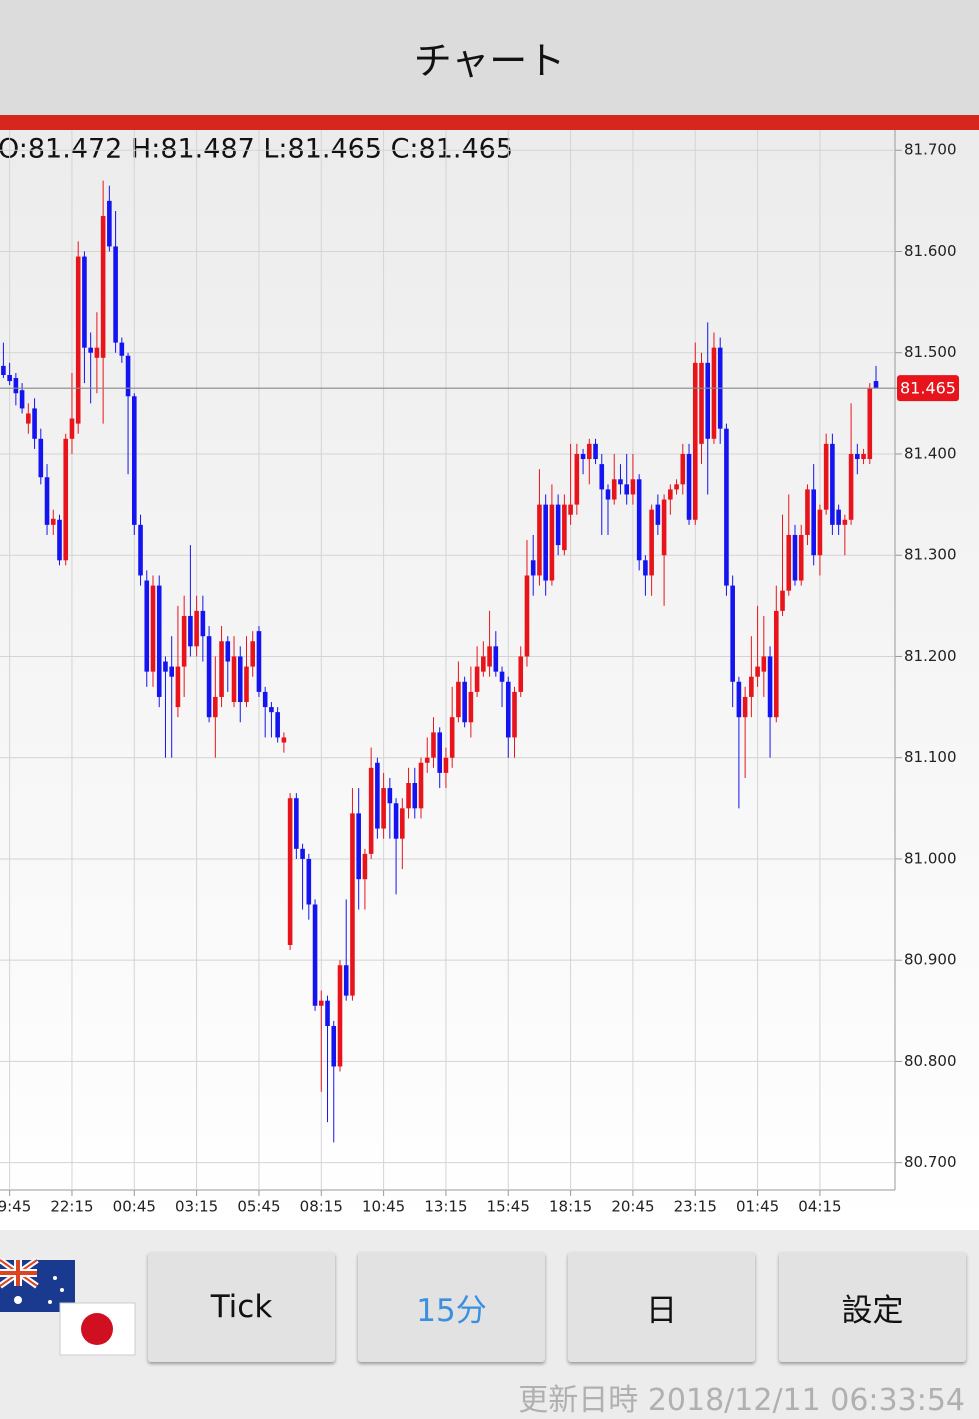 The image size is (979, 1419). Describe the element at coordinates (661, 1307) in the screenshot. I see `day-button: 日` at that location.